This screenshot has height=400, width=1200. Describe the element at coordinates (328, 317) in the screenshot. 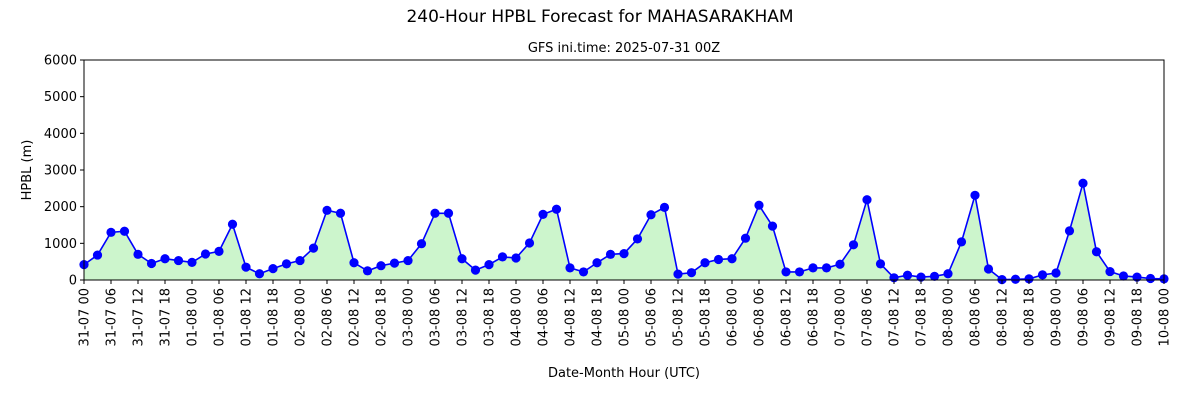

I see `x-tick-label: 02-08 06` at that location.